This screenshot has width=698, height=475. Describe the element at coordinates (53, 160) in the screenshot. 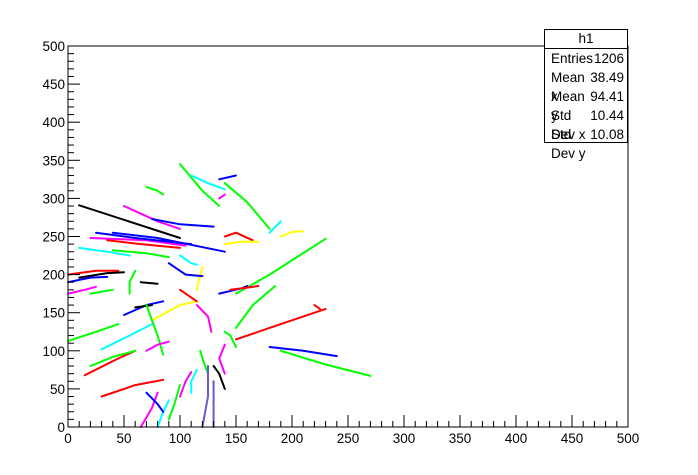

I see `y-tick-label: 350` at that location.